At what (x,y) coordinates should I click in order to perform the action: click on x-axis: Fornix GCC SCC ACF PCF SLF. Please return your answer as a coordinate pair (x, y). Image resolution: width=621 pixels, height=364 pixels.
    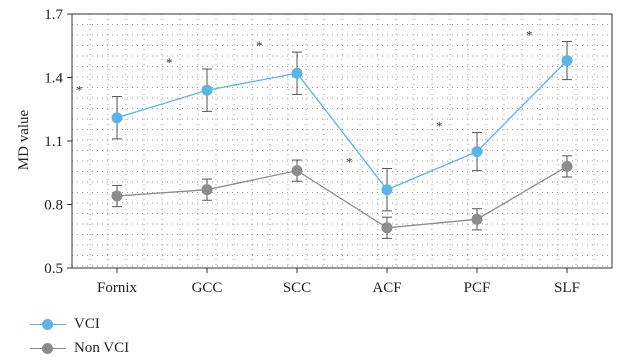
    Looking at the image, I should click on (338, 282).